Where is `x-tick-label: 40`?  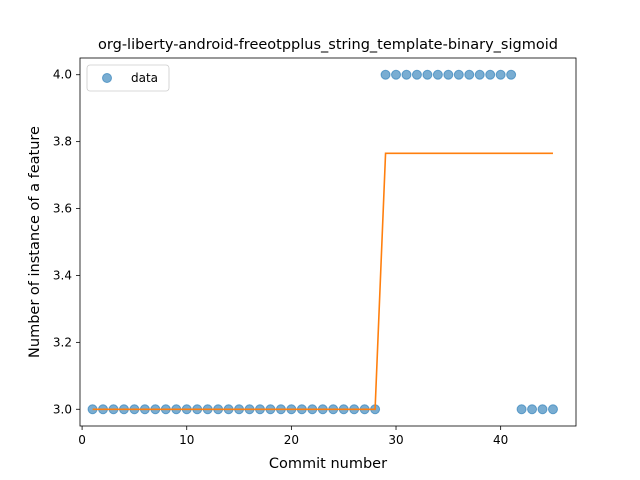 x-tick-label: 40 is located at coordinates (500, 440).